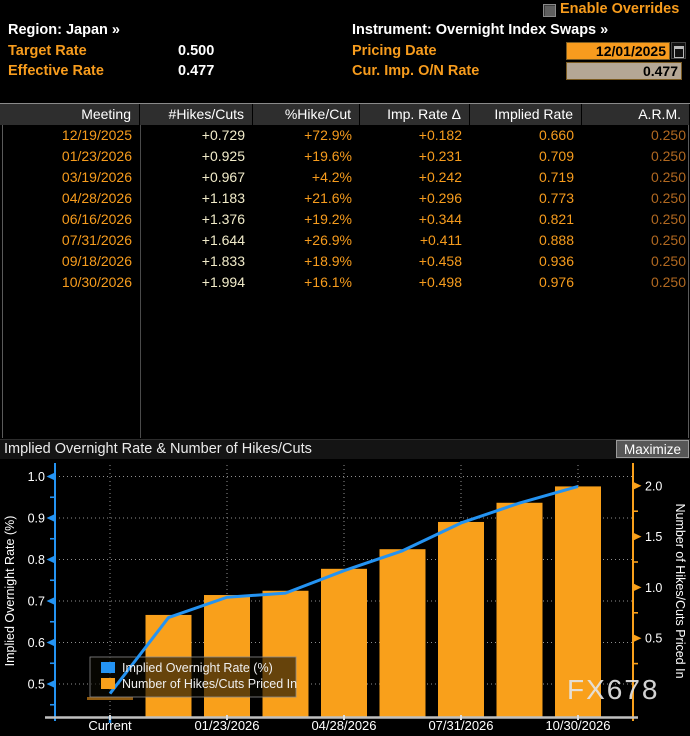  Describe the element at coordinates (653, 486) in the screenshot. I see `right-tick-label: 2.0` at that location.